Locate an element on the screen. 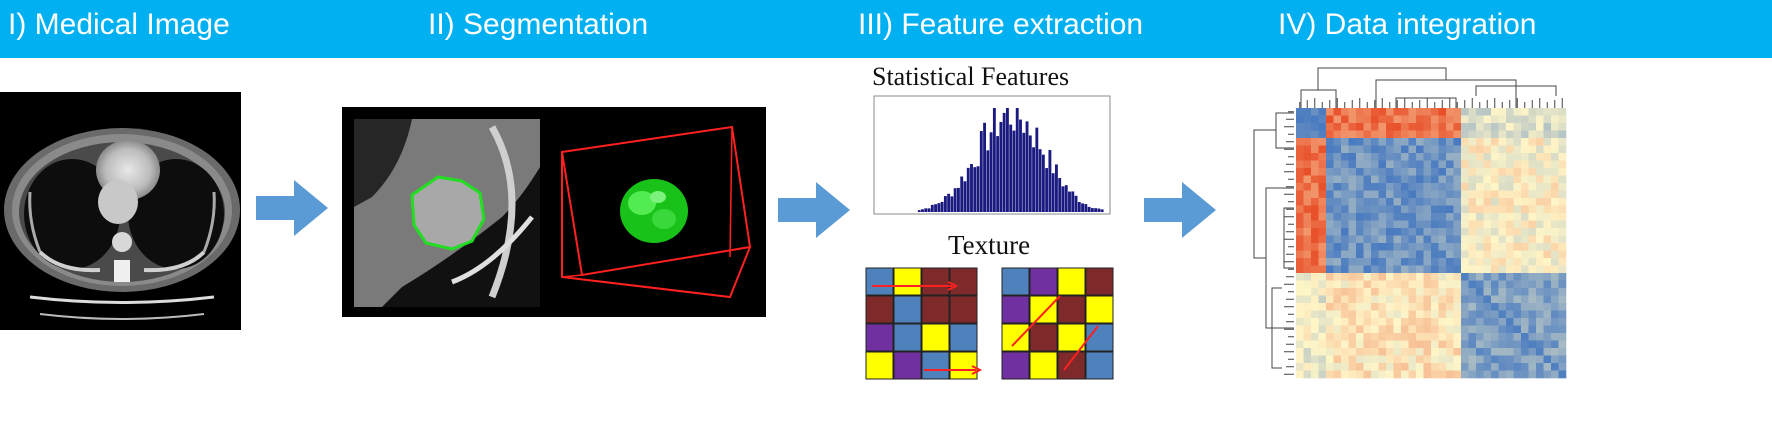  arrow-right-icon is located at coordinates (814, 210).